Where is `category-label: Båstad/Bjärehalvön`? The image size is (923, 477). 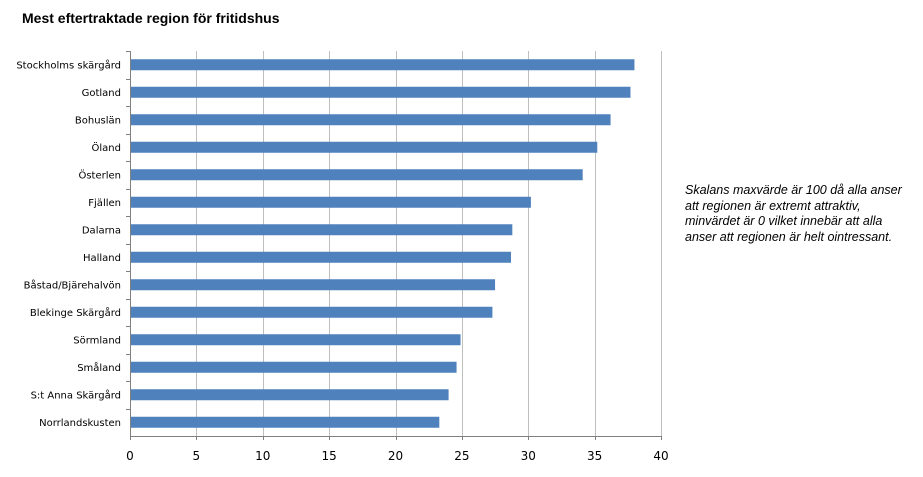
category-label: Båstad/Bjärehalvön is located at coordinates (72, 284).